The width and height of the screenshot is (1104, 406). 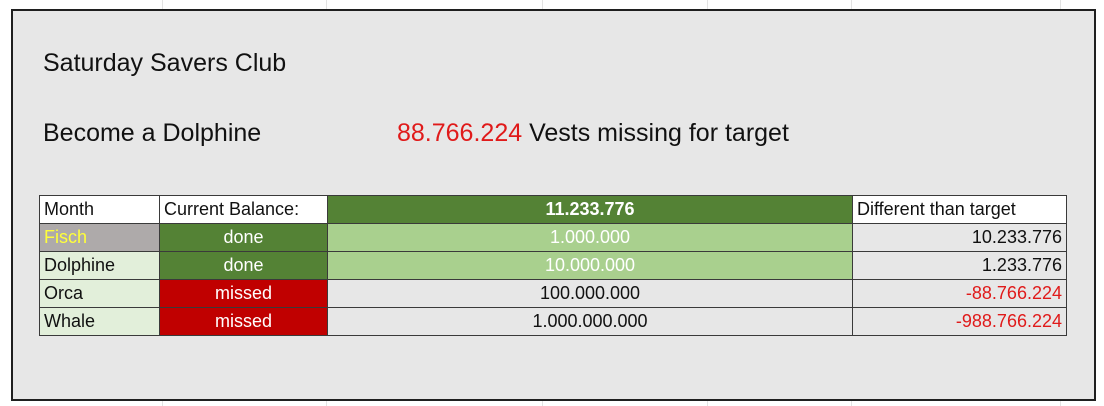 I want to click on month-cell: Orca, so click(x=99, y=293).